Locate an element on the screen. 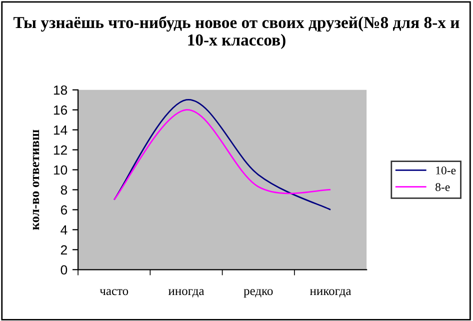  y-tick-label: 12 is located at coordinates (60, 150).